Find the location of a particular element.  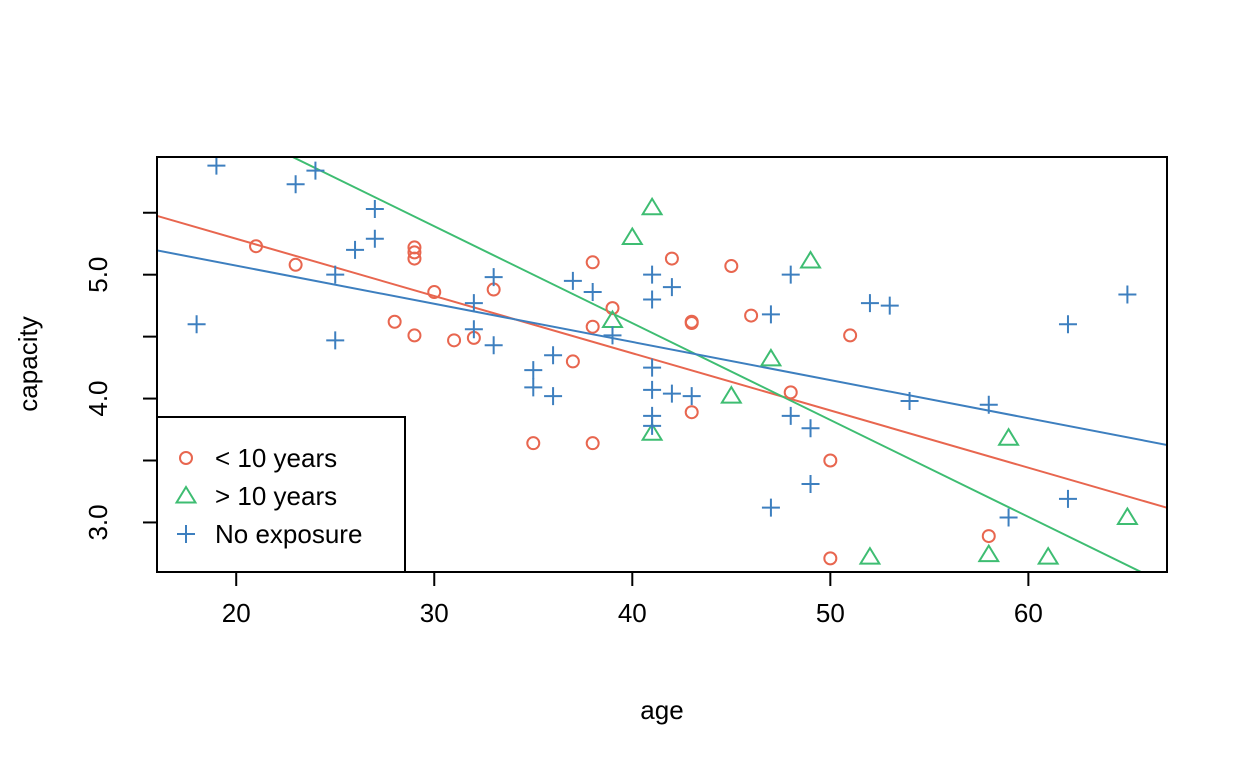

x-tick-label-1: 30 is located at coordinates (434, 613).